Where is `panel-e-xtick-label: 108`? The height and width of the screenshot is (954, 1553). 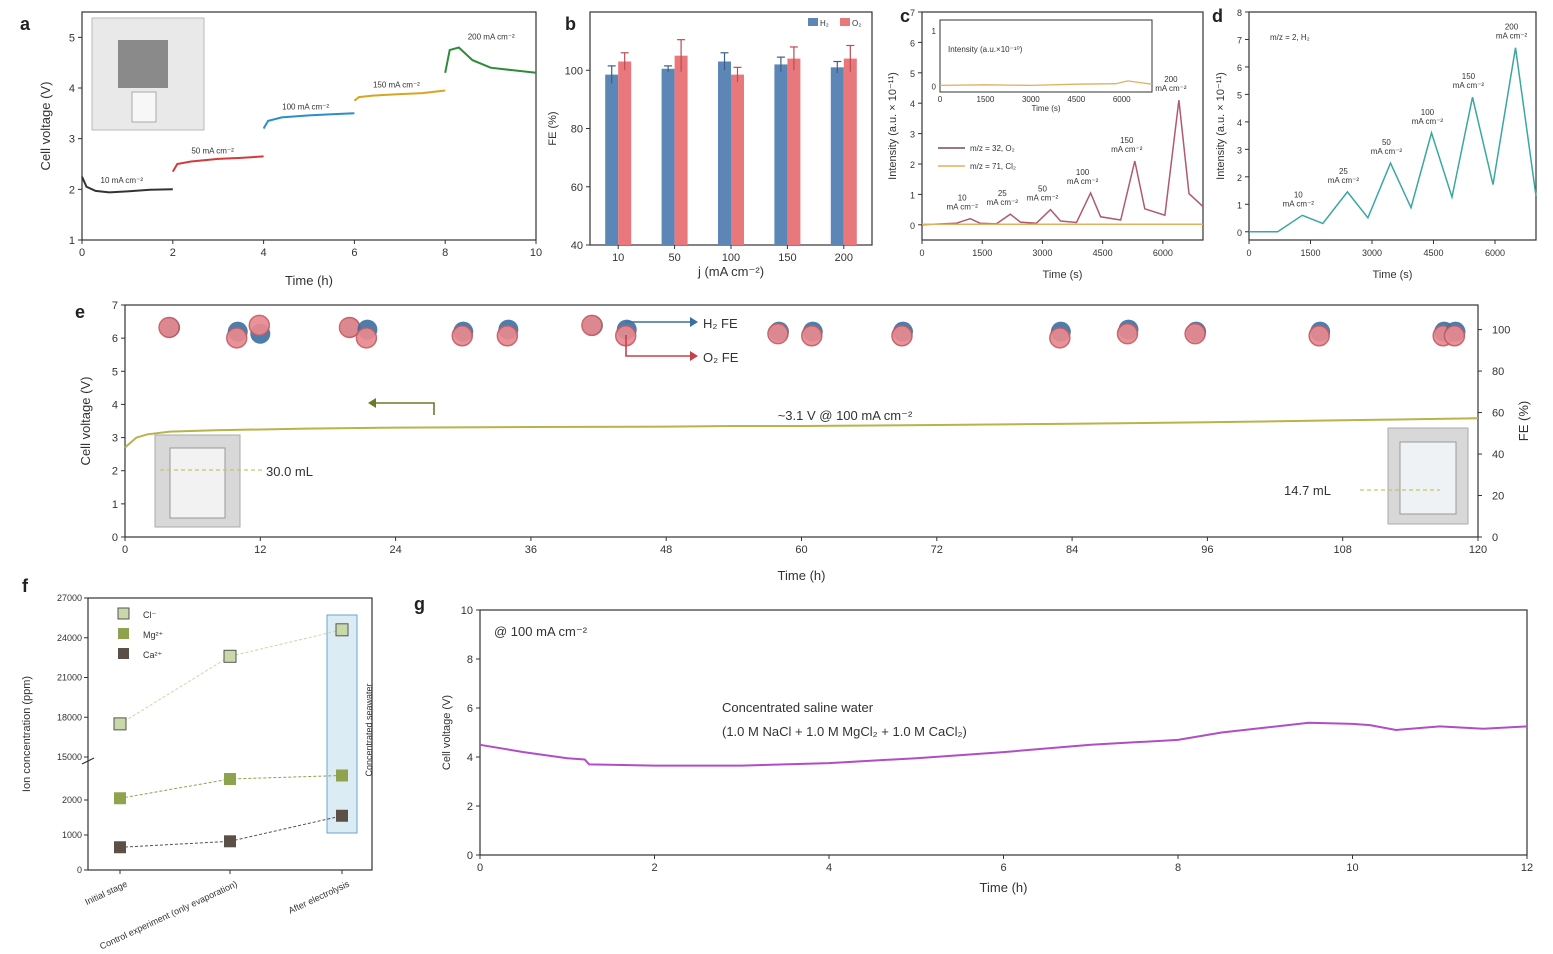 panel-e-xtick-label: 108 is located at coordinates (1343, 550).